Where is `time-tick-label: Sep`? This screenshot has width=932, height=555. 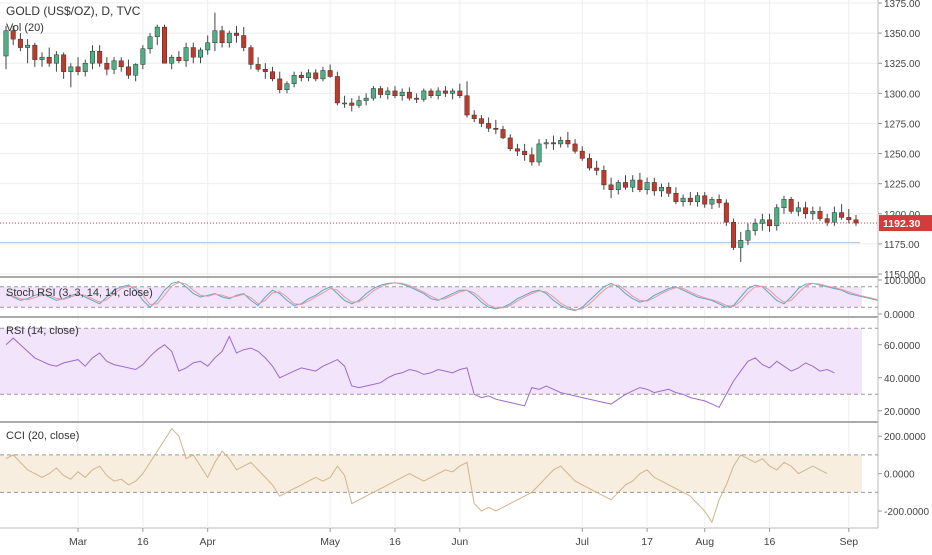 time-tick-label: Sep is located at coordinates (848, 542).